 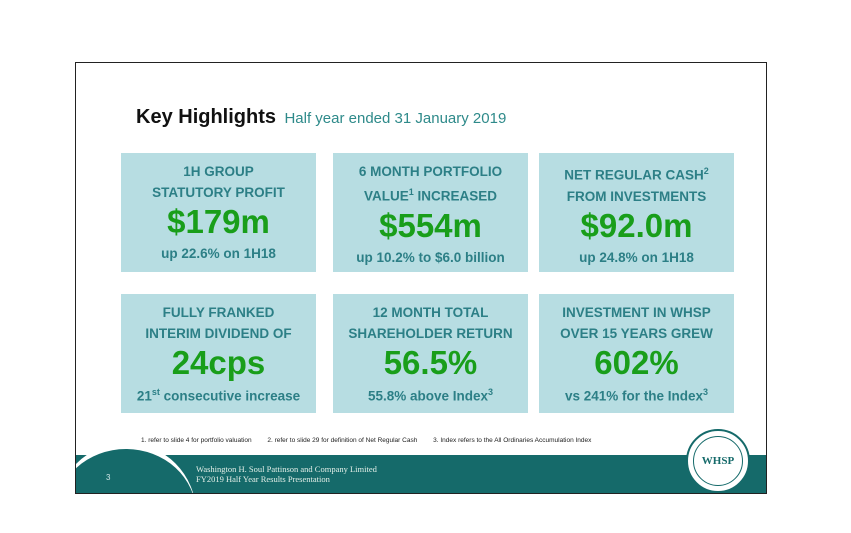 I want to click on logo-seal-icon: WHSP, so click(x=718, y=461).